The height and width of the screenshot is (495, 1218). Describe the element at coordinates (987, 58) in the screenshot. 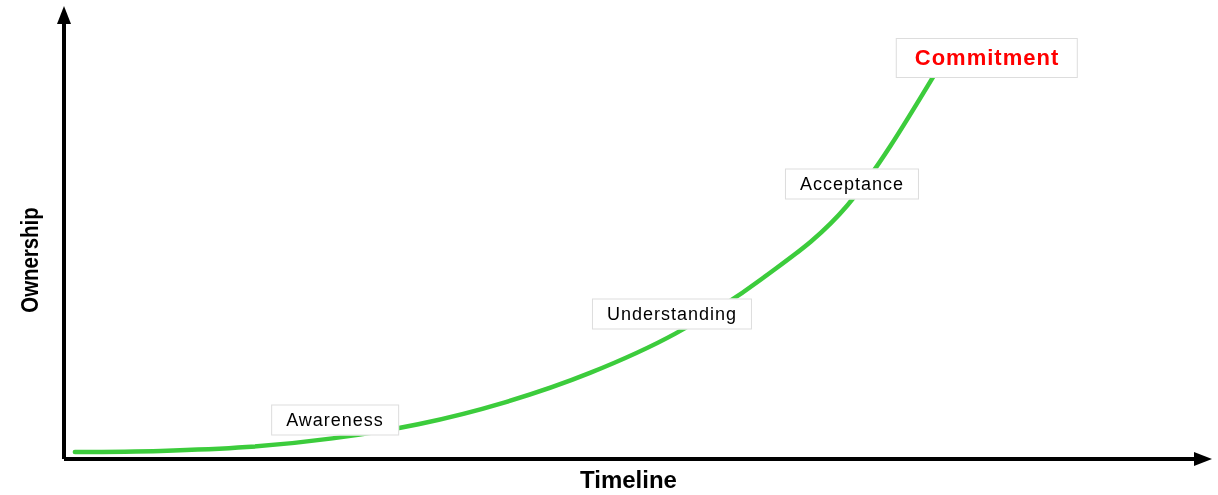

I see `text: Commitment` at that location.